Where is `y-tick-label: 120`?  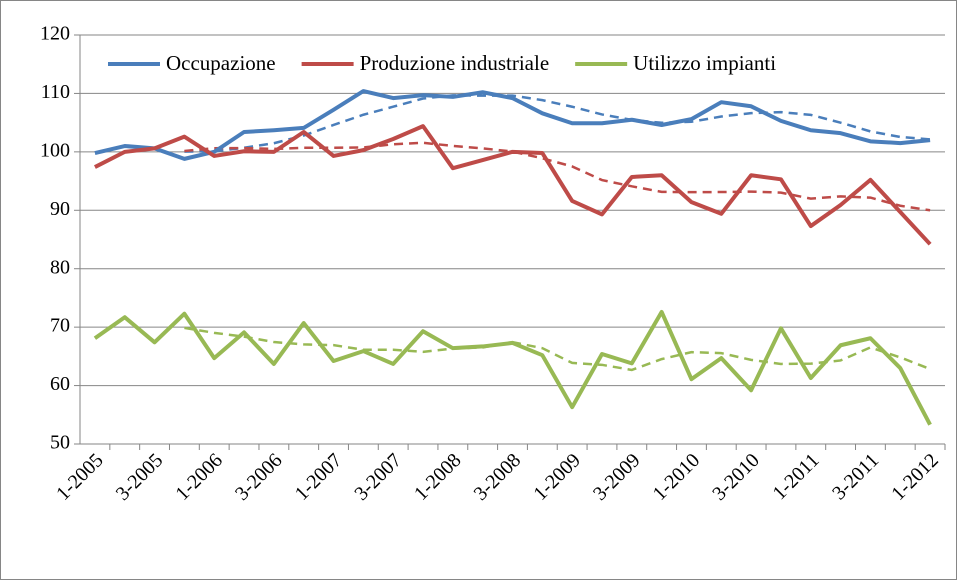 y-tick-label: 120 is located at coordinates (55, 34).